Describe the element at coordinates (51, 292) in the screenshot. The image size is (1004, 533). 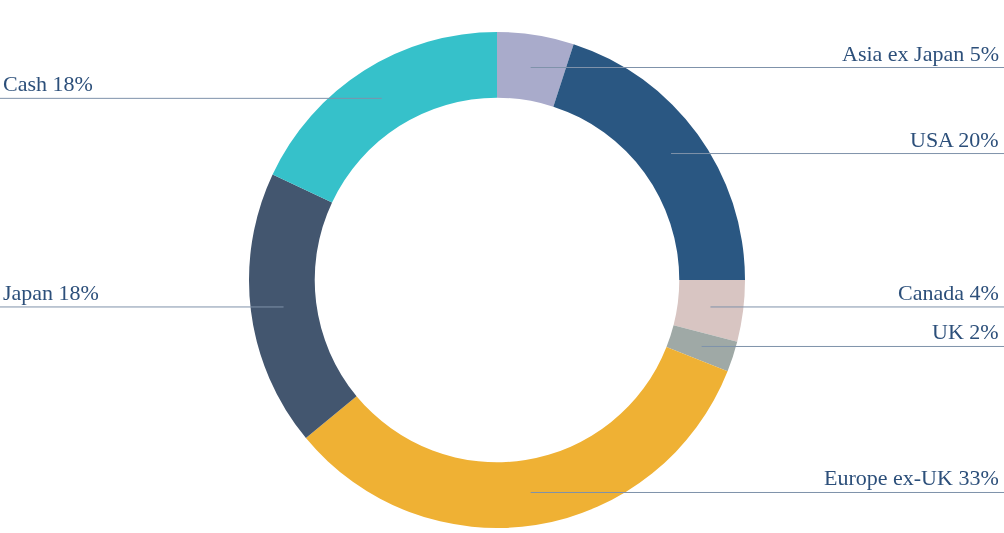
I see `slice-label: Japan 18%` at that location.